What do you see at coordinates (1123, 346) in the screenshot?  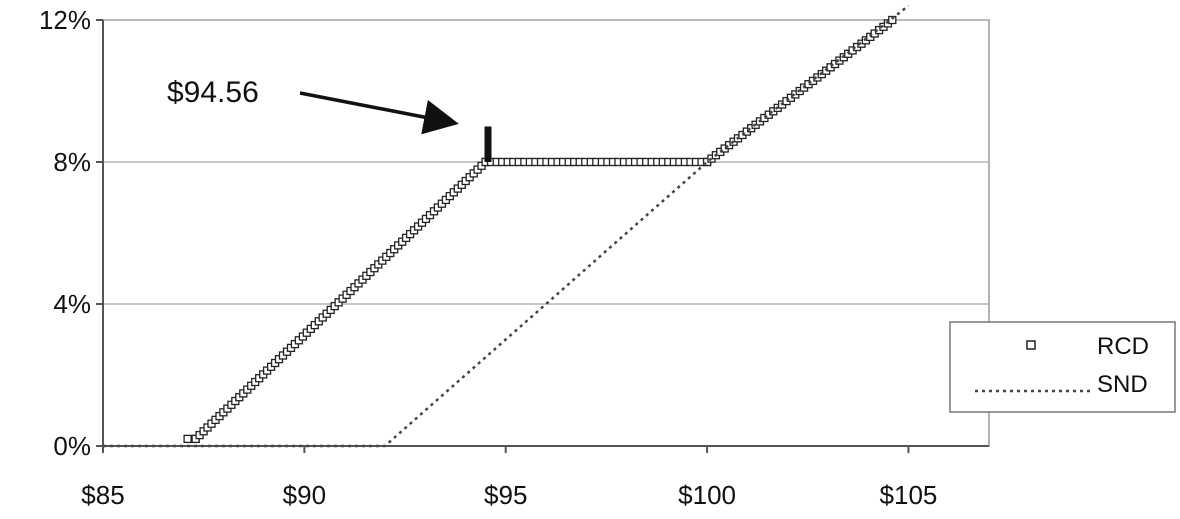 I see `legend-label-rcd: RCD` at bounding box center [1123, 346].